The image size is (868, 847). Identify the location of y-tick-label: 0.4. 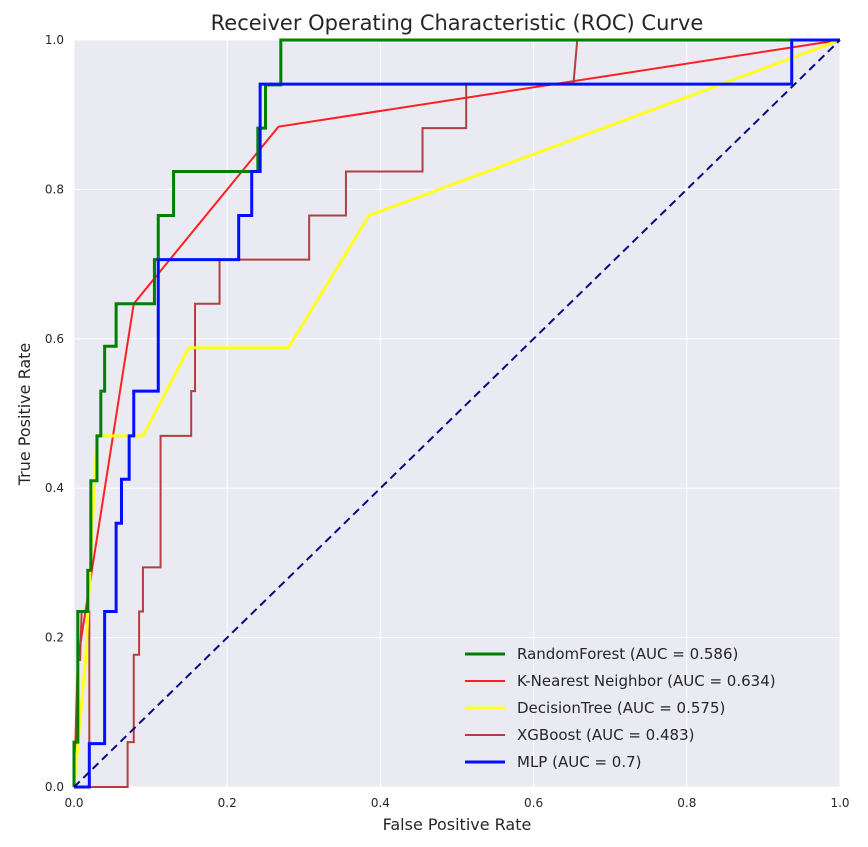
(54, 488).